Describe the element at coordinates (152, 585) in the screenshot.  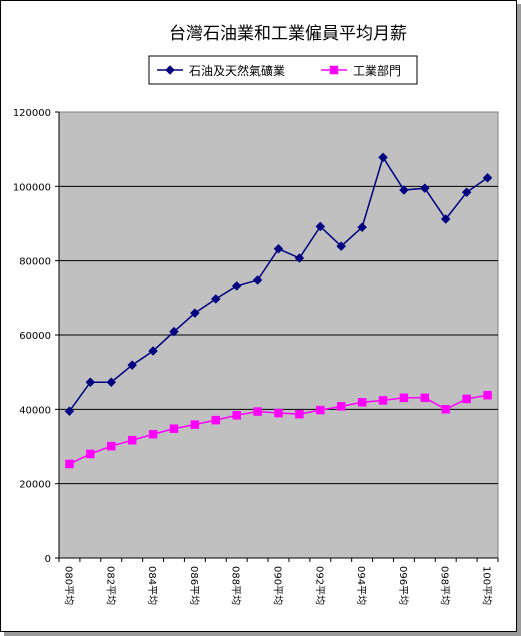
I see `x-tick-label: 084平均` at that location.